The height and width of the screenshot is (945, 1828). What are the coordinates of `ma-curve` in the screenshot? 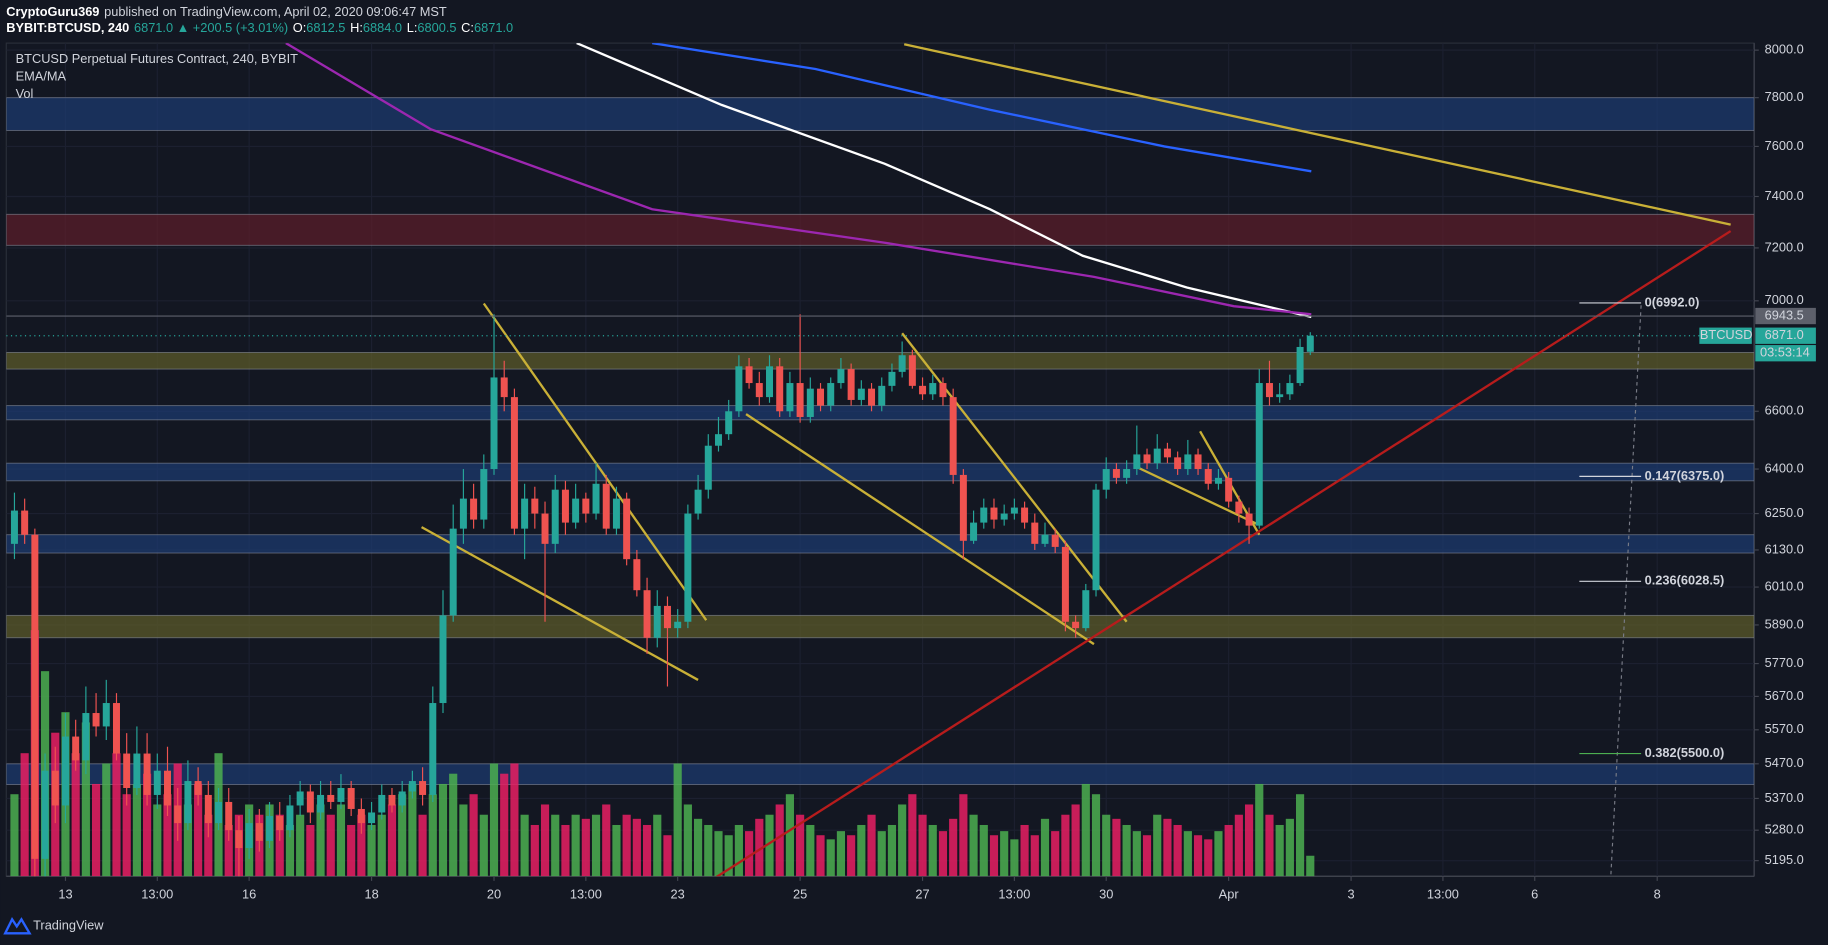 It's located at (981, 108).